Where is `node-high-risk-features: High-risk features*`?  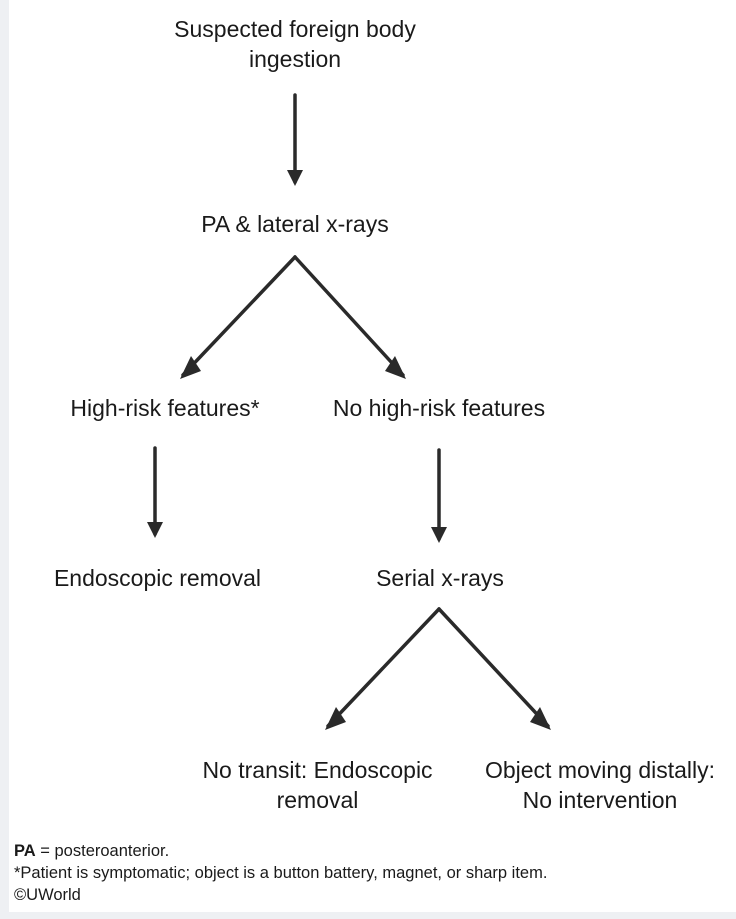
node-high-risk-features: High-risk features* is located at coordinates (165, 408).